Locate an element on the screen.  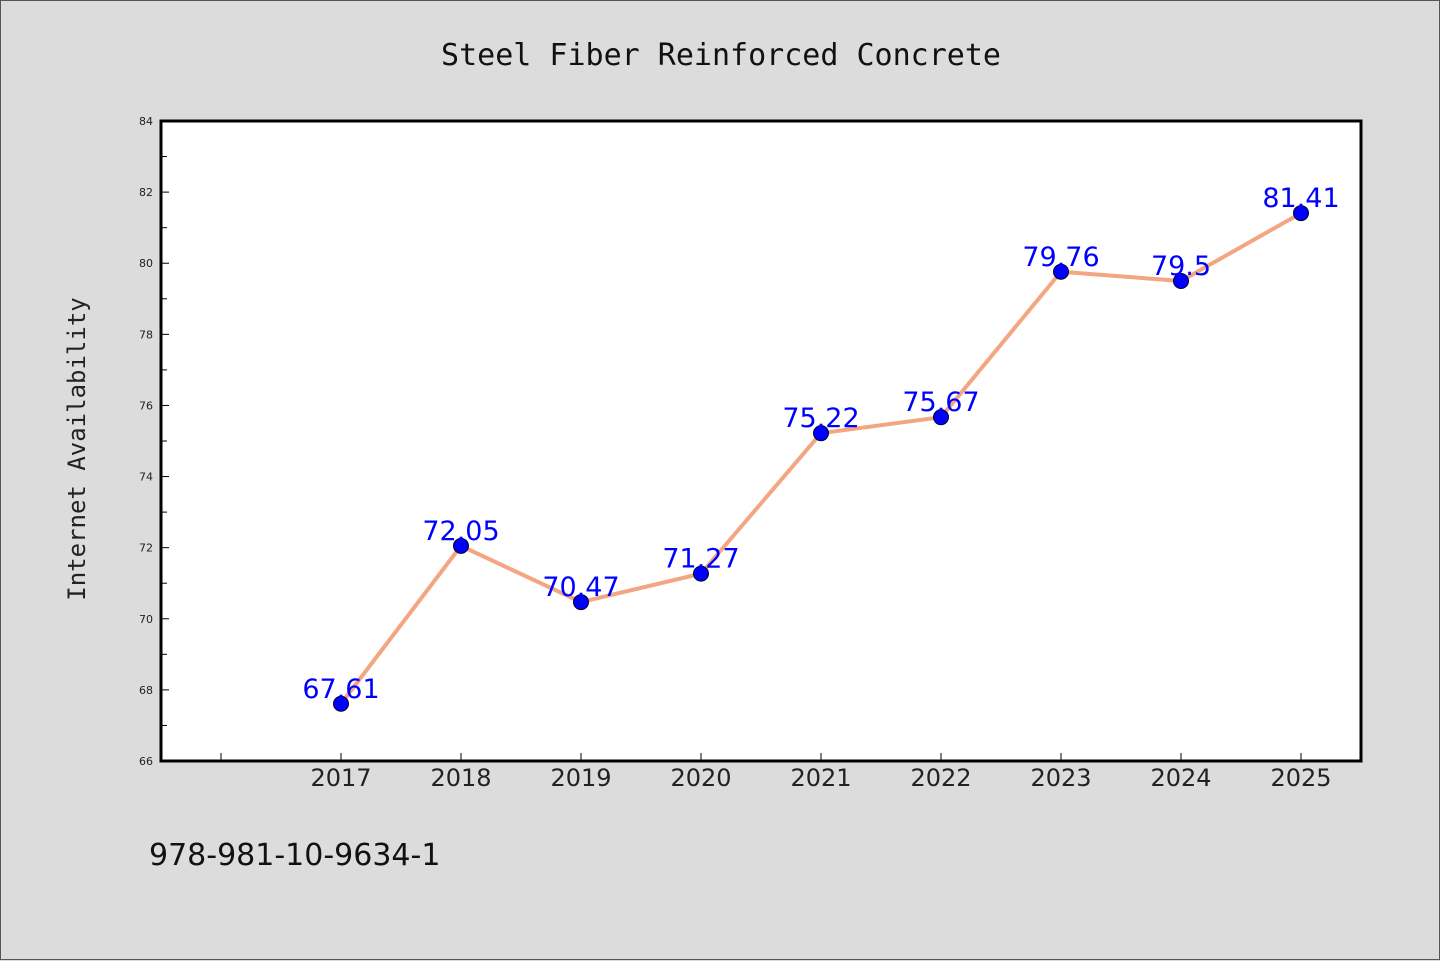
y-tick-label: 80 is located at coordinates (146, 263).